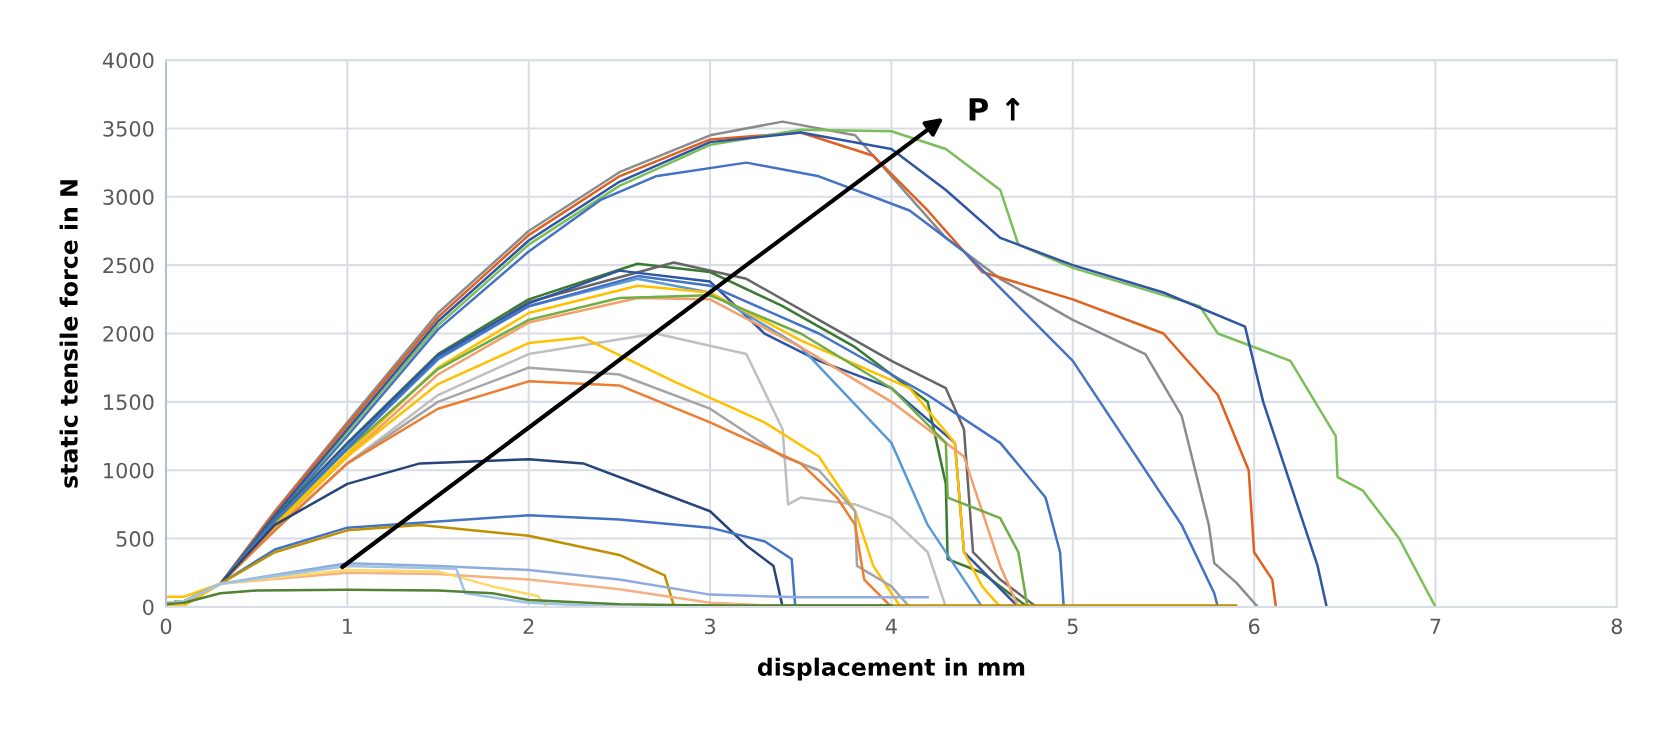  Describe the element at coordinates (166, 626) in the screenshot. I see `x-tick-label: 0` at that location.